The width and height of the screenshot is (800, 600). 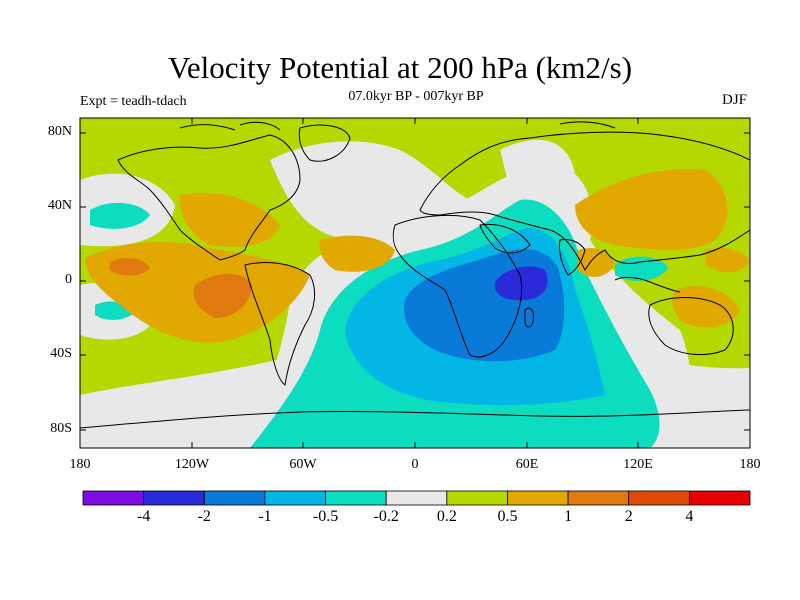 What do you see at coordinates (130, 267) in the screenshot?
I see `region-positive-strong-pacific` at bounding box center [130, 267].